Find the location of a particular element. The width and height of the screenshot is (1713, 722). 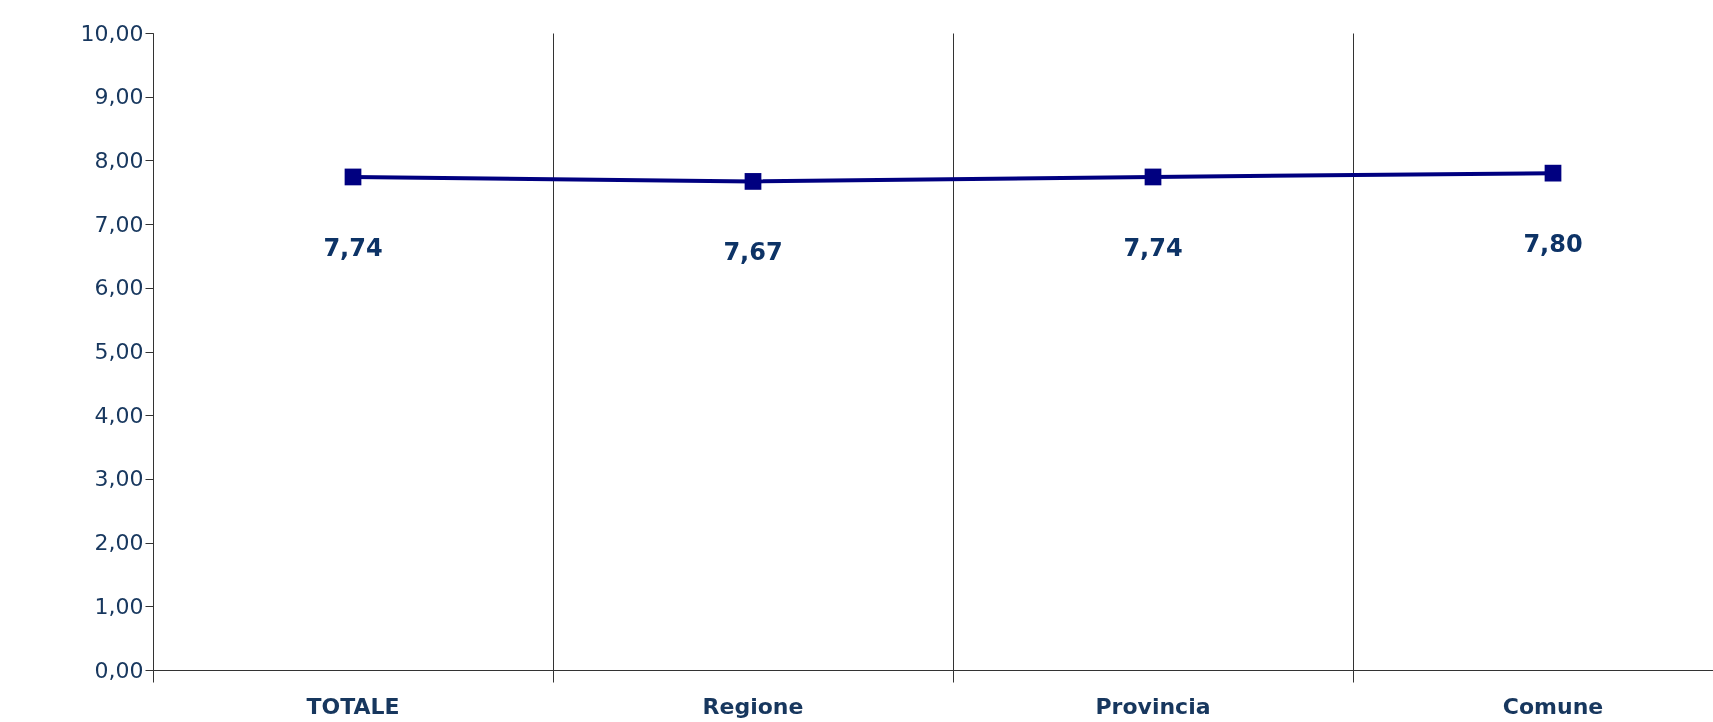

y-tick-label: 2,00 is located at coordinates (119, 543).